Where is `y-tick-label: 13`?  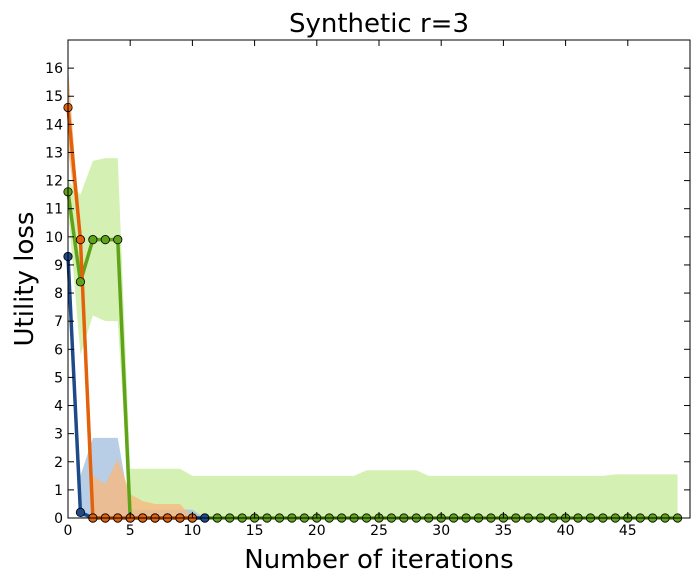 y-tick-label: 13 is located at coordinates (54, 153).